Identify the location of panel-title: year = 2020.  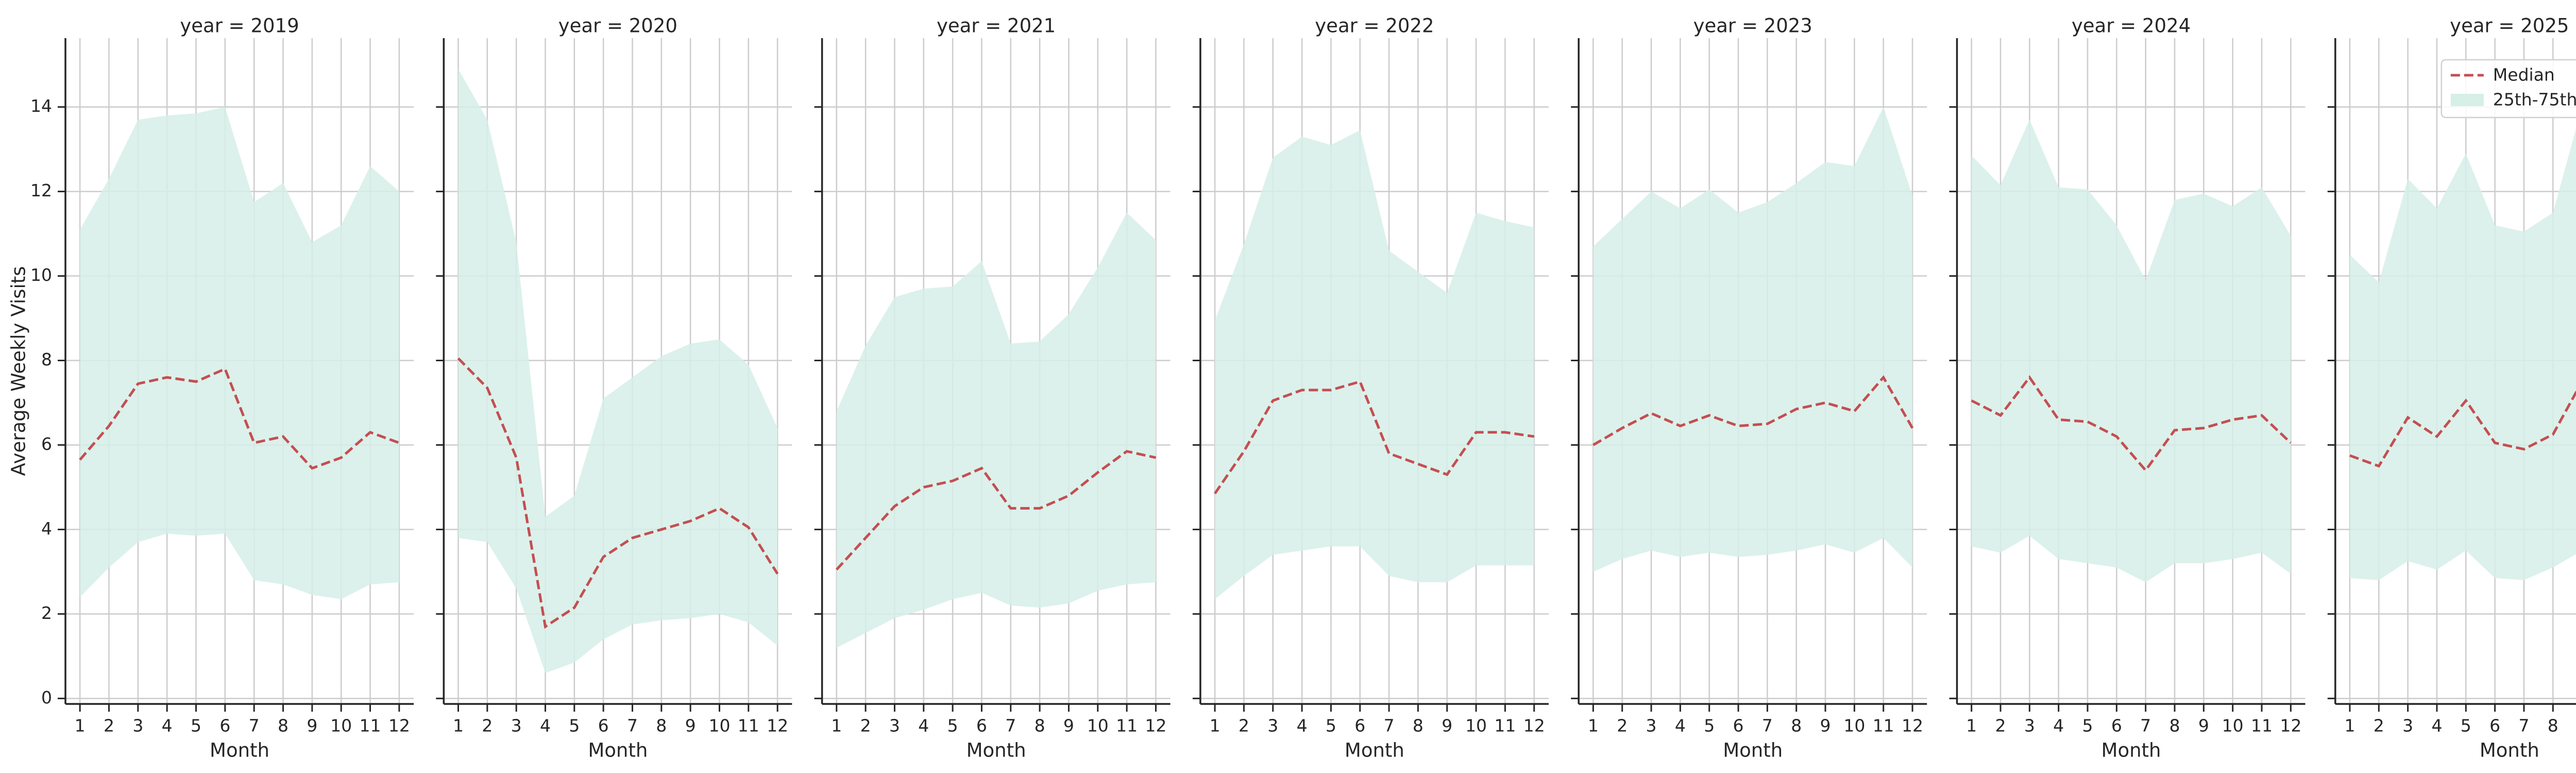
(617, 26).